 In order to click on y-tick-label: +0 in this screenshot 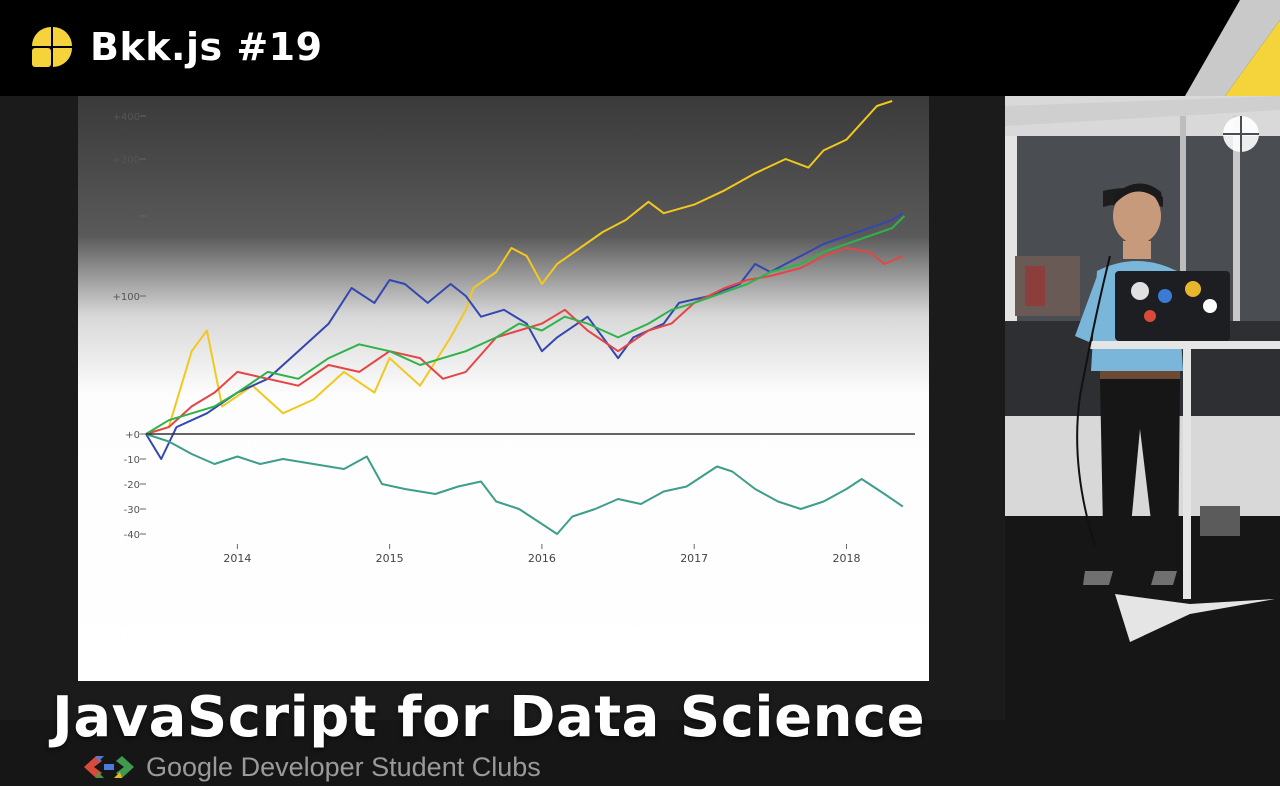, I will do `click(132, 435)`.